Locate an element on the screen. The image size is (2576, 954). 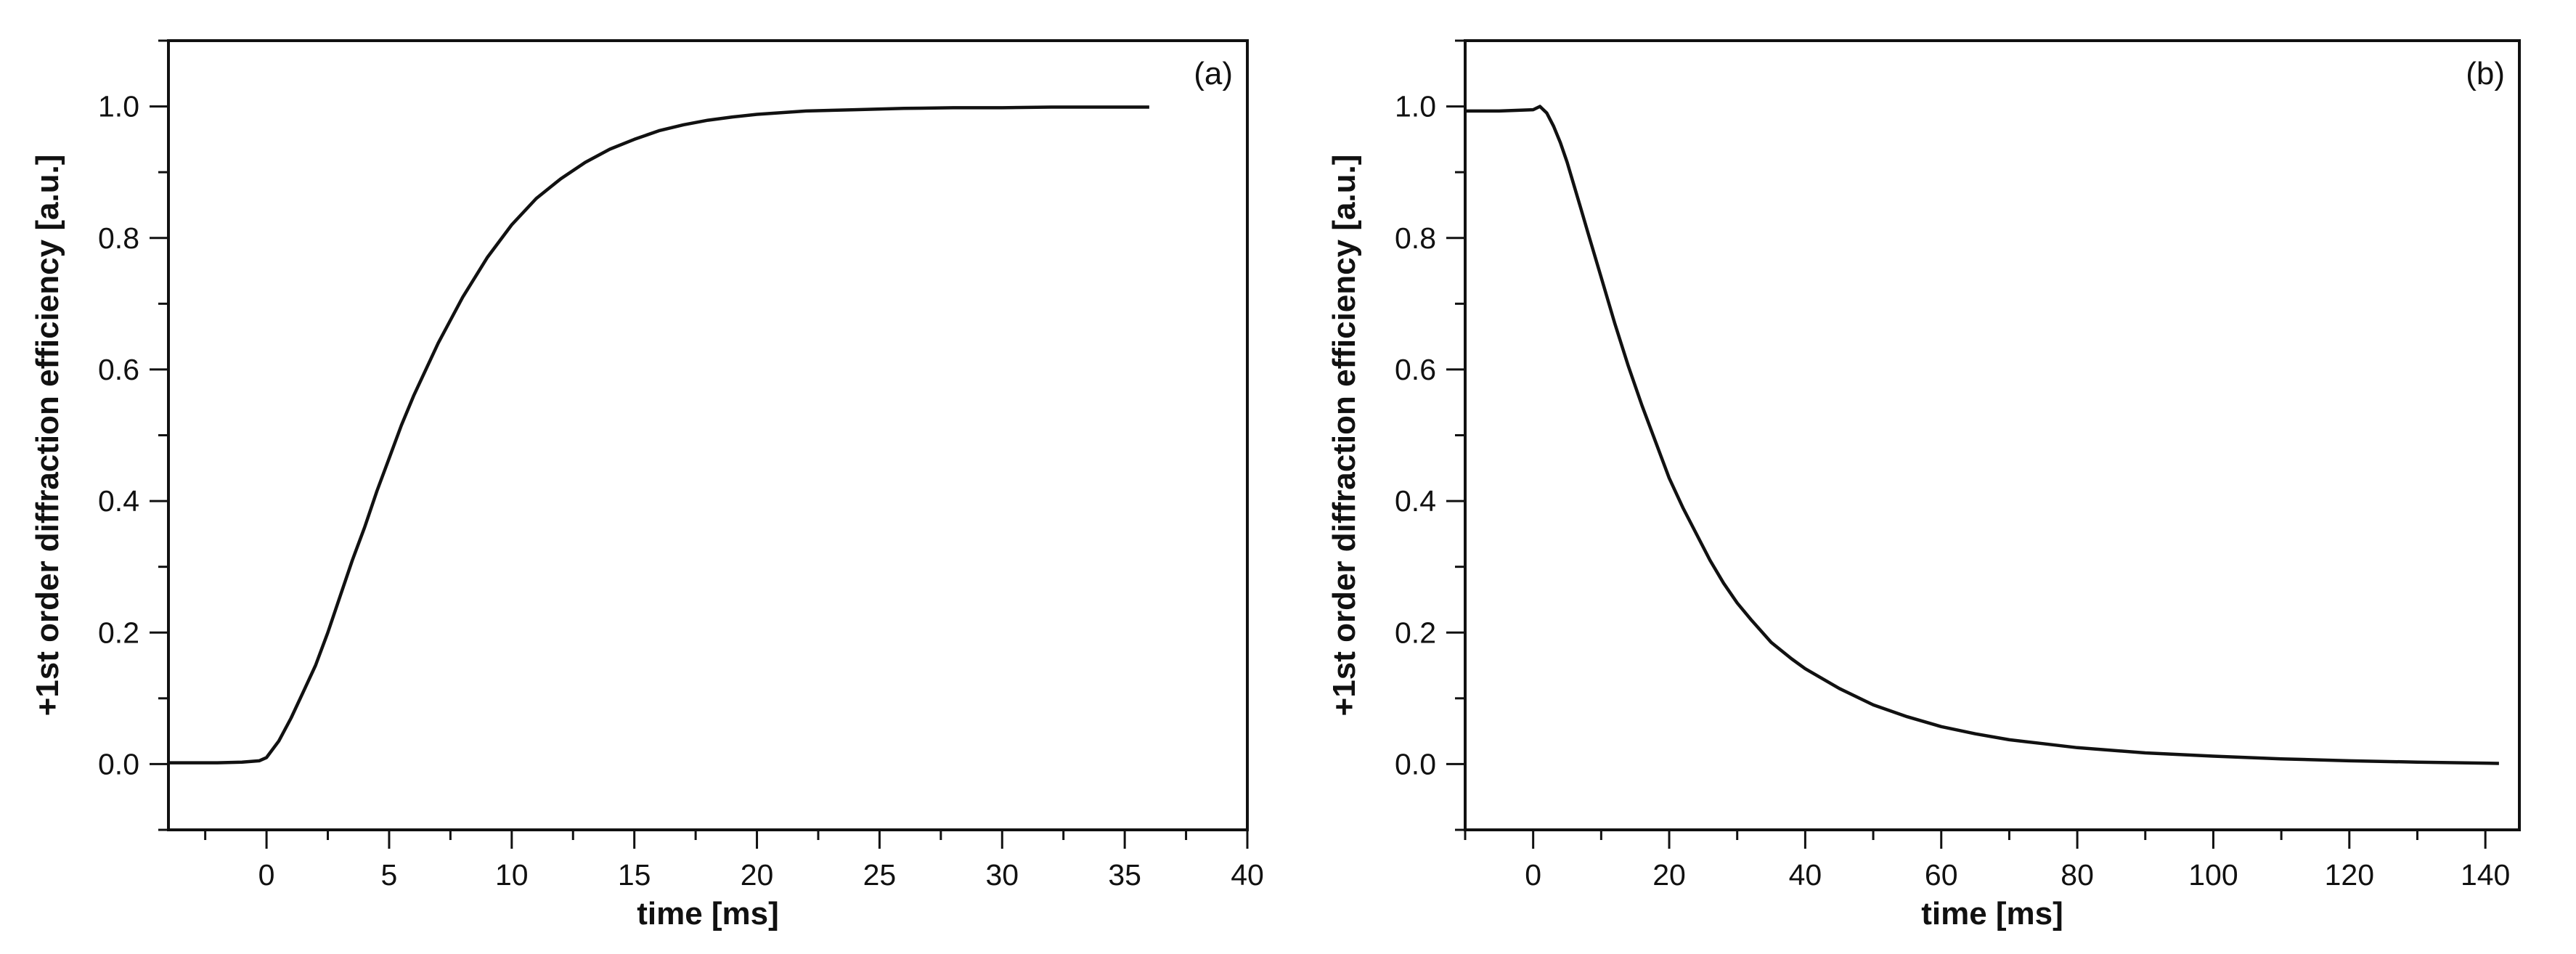
x-tick-label-a: 0 is located at coordinates (266, 875).